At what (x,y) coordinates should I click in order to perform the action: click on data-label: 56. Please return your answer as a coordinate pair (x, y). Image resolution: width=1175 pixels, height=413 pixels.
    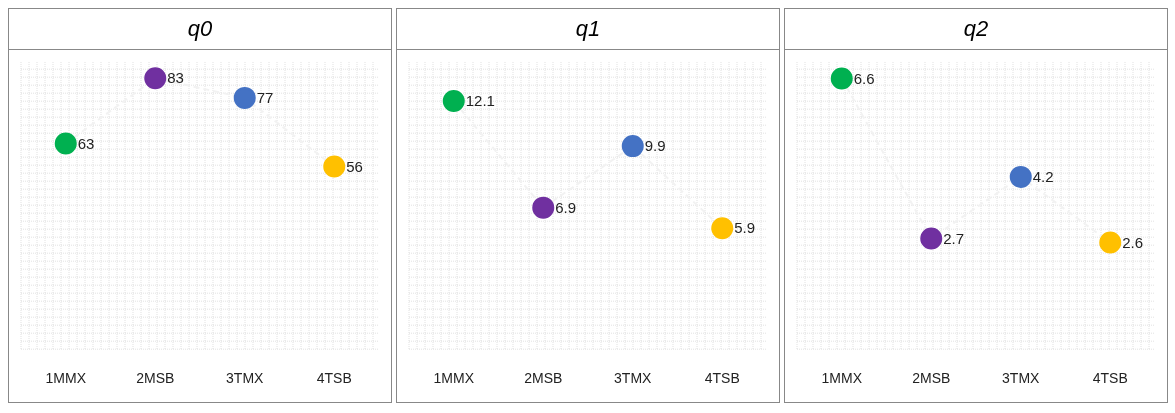
    Looking at the image, I should click on (354, 166).